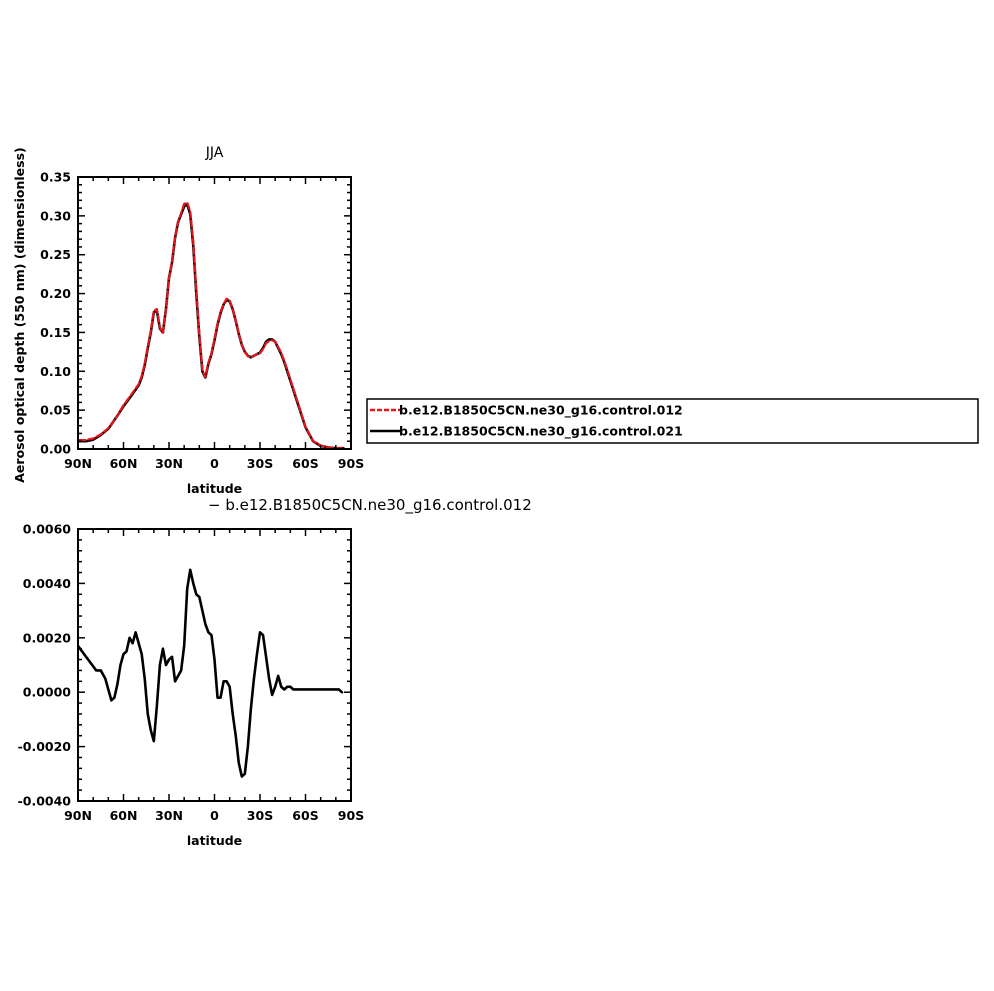 This screenshot has width=994, height=991. What do you see at coordinates (55, 332) in the screenshot?
I see `y-tick-label: 0.15` at bounding box center [55, 332].